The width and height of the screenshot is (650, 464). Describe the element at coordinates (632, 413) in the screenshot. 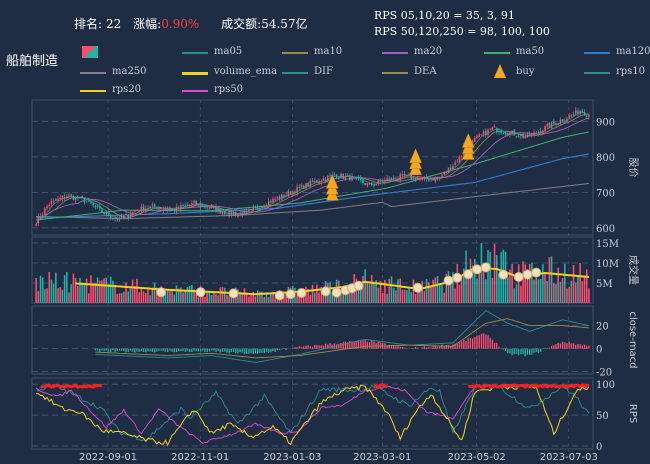

I see `y-axis-label: RPS` at that location.